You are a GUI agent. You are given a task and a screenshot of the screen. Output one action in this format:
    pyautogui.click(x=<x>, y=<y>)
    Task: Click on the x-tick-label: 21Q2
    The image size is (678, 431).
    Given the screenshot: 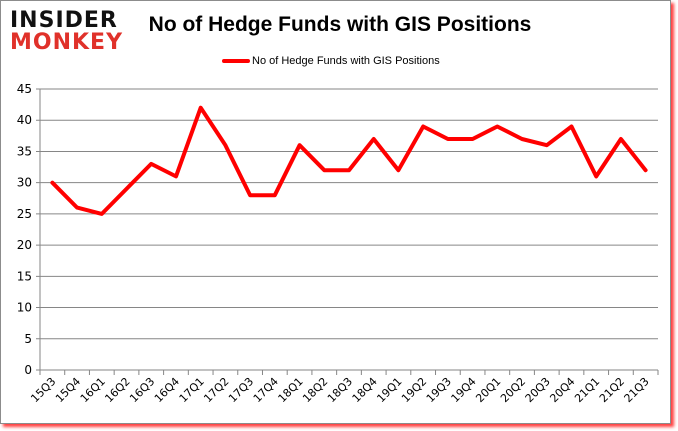 What is the action you would take?
    pyautogui.click(x=612, y=390)
    